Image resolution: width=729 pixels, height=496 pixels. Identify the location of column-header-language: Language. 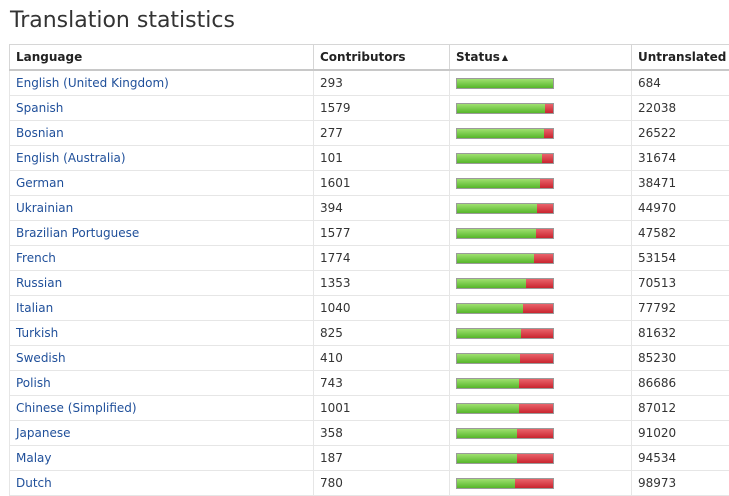
(162, 58).